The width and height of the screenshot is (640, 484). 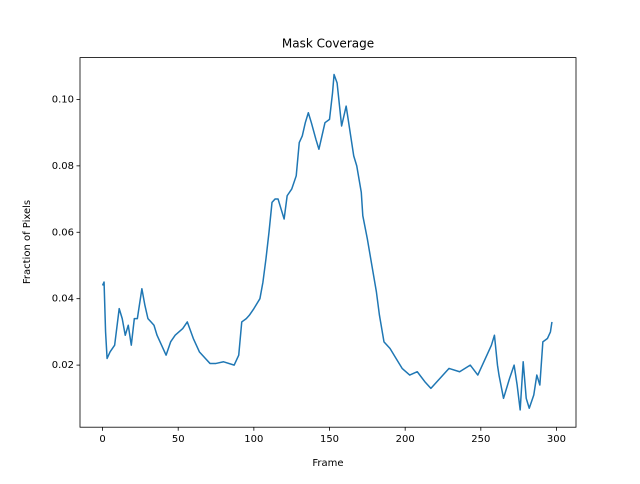 What do you see at coordinates (27, 242) in the screenshot?
I see `y-axis-label: Fraction of Pixels` at bounding box center [27, 242].